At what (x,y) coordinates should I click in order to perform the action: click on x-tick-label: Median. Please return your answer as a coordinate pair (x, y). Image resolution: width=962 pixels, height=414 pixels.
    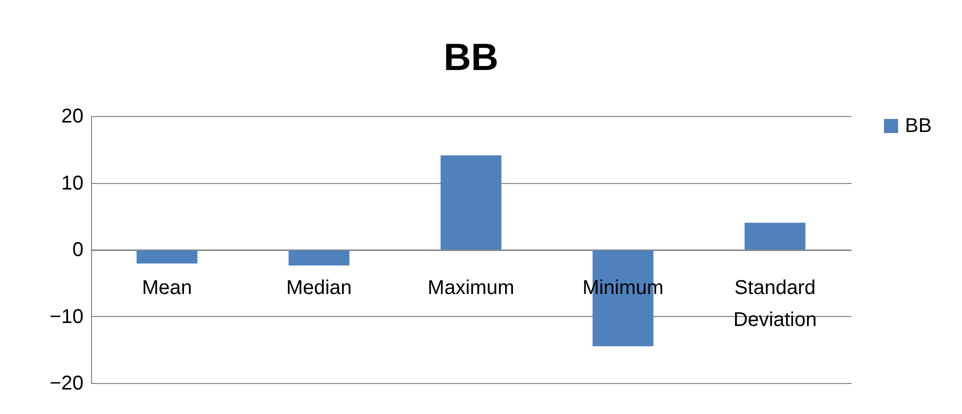
    Looking at the image, I should click on (319, 288).